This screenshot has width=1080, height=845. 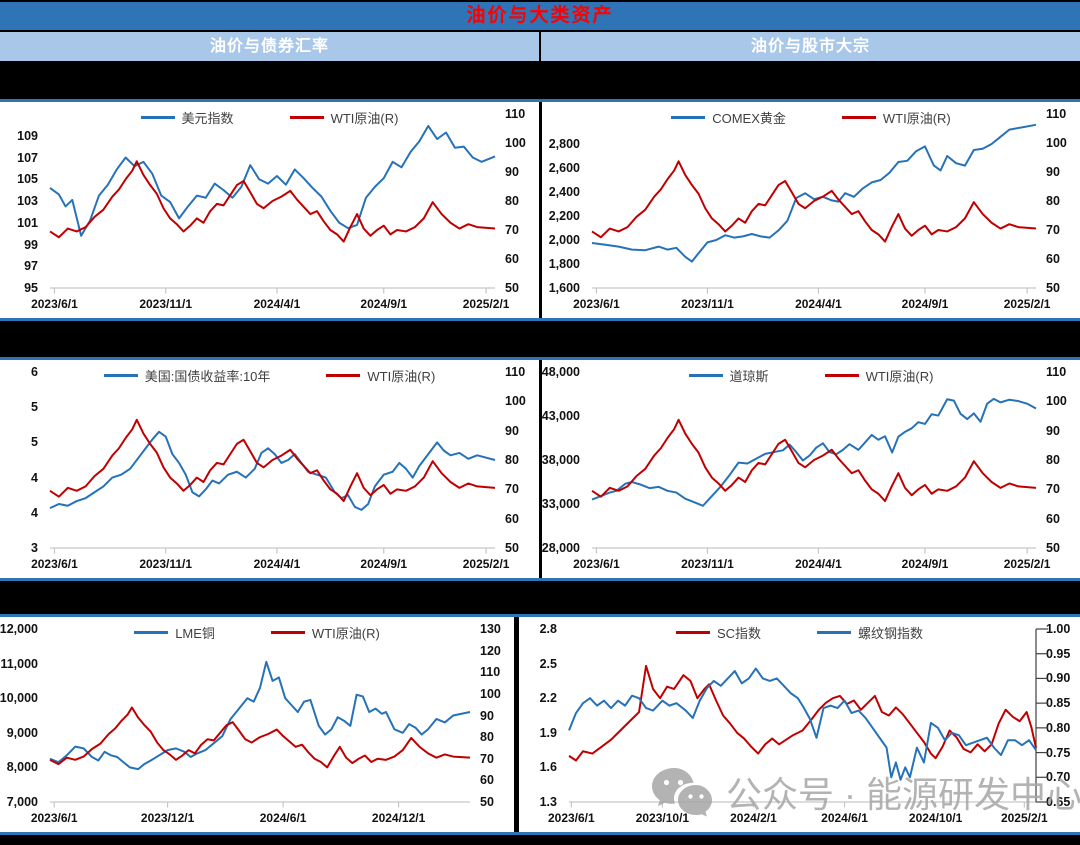 I want to click on wechat-icon, so click(x=682, y=792).